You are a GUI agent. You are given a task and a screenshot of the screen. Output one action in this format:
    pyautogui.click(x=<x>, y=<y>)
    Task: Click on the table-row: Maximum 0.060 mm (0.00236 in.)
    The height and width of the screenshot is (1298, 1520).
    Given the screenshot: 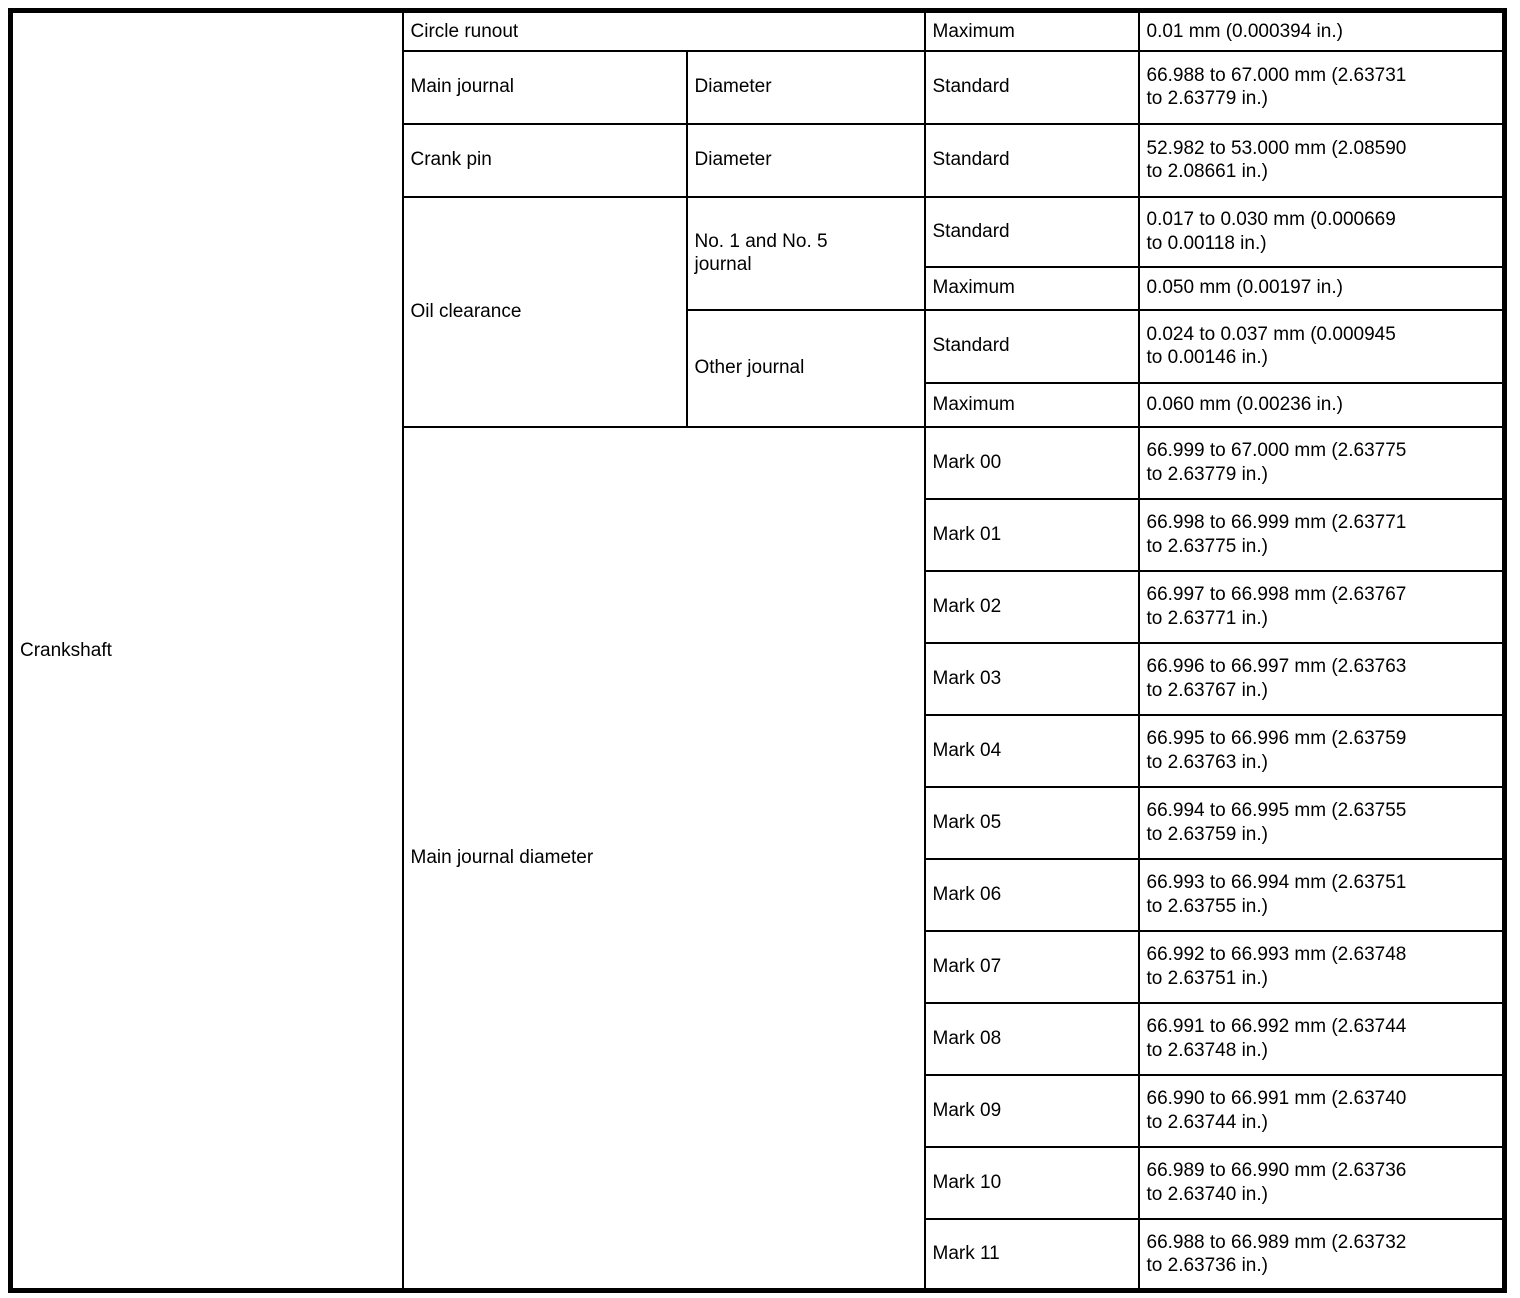 What is the action you would take?
    pyautogui.click(x=758, y=404)
    